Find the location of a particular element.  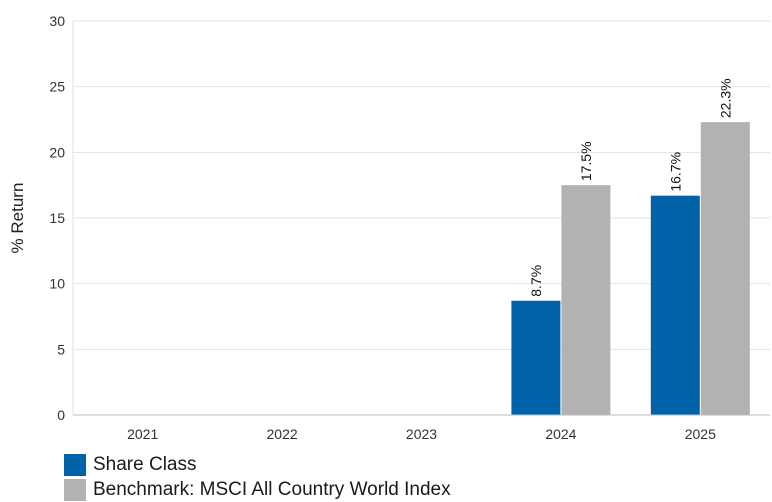

bar-share-class-2024 is located at coordinates (536, 357).